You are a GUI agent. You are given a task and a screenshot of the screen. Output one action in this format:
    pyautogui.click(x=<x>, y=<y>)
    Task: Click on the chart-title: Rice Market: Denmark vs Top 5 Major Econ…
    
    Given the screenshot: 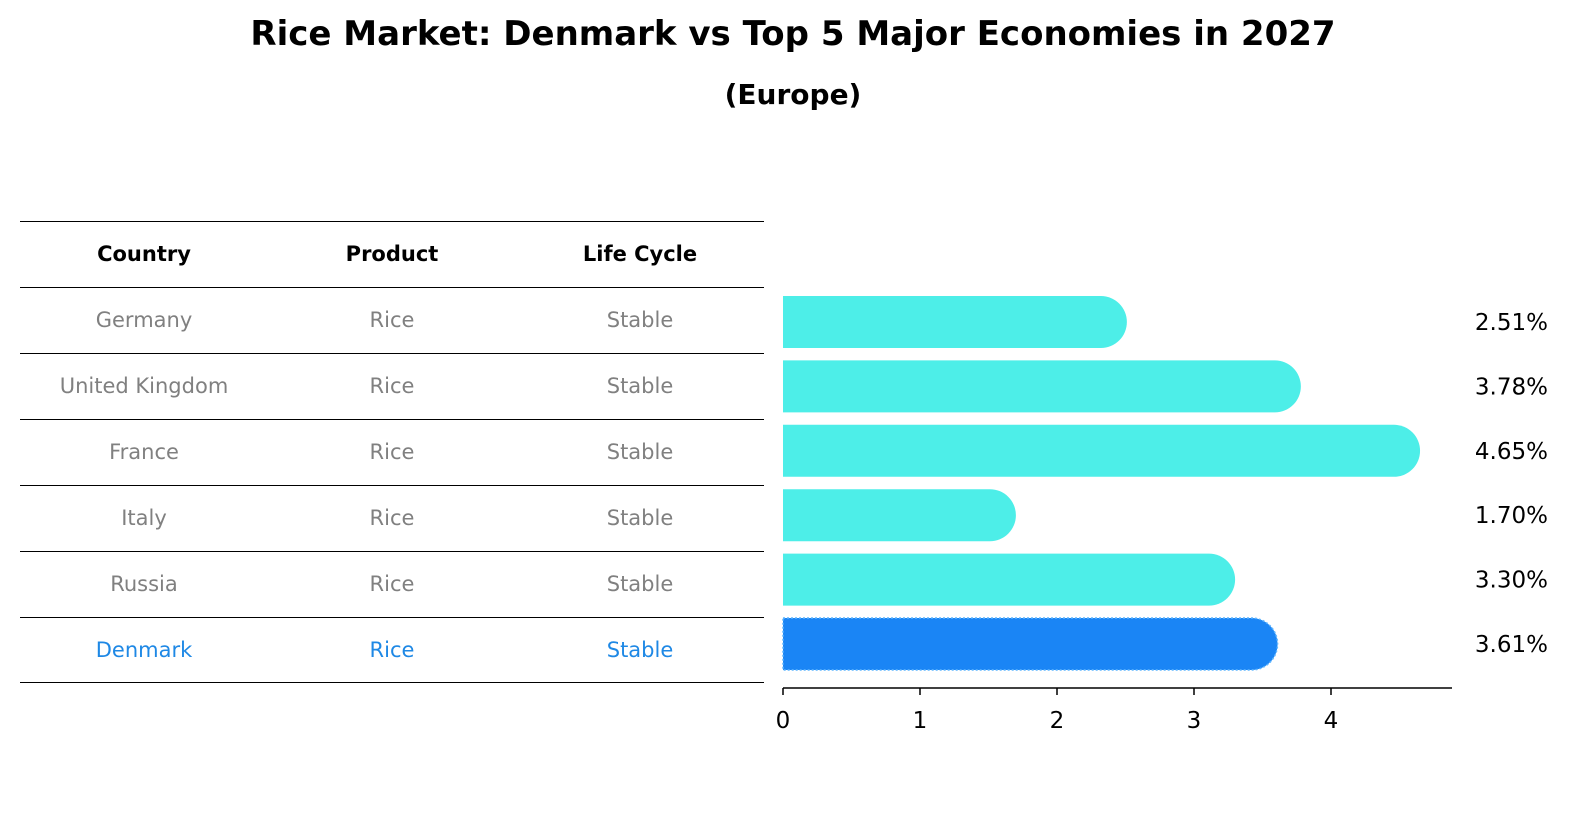 What is the action you would take?
    pyautogui.click(x=793, y=34)
    